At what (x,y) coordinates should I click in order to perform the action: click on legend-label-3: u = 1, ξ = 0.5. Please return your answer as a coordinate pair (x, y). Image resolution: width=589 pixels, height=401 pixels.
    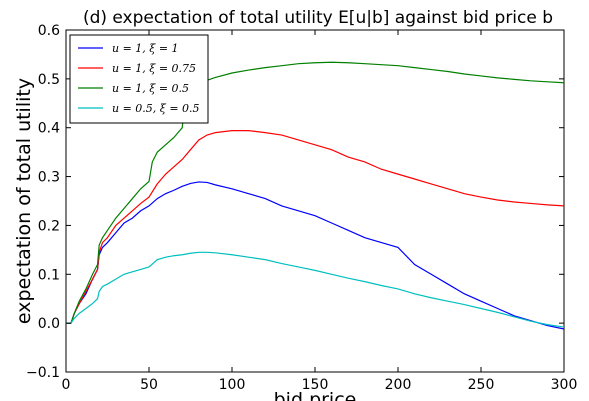
    Looking at the image, I should click on (150, 88).